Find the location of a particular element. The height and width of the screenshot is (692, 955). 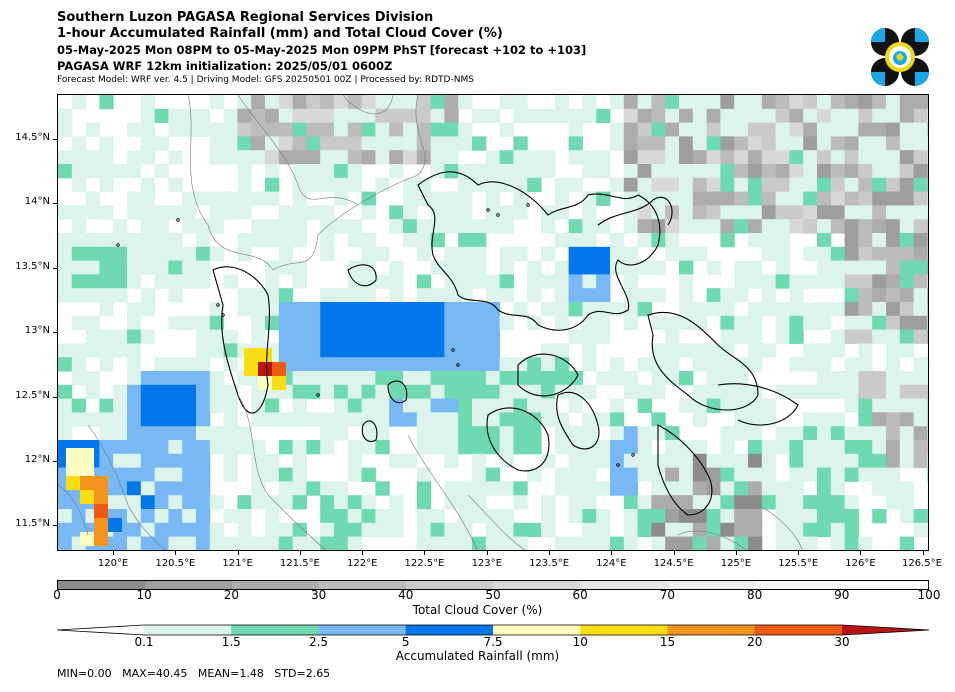

cloud-colorbar-tick-label: 30 is located at coordinates (318, 595).